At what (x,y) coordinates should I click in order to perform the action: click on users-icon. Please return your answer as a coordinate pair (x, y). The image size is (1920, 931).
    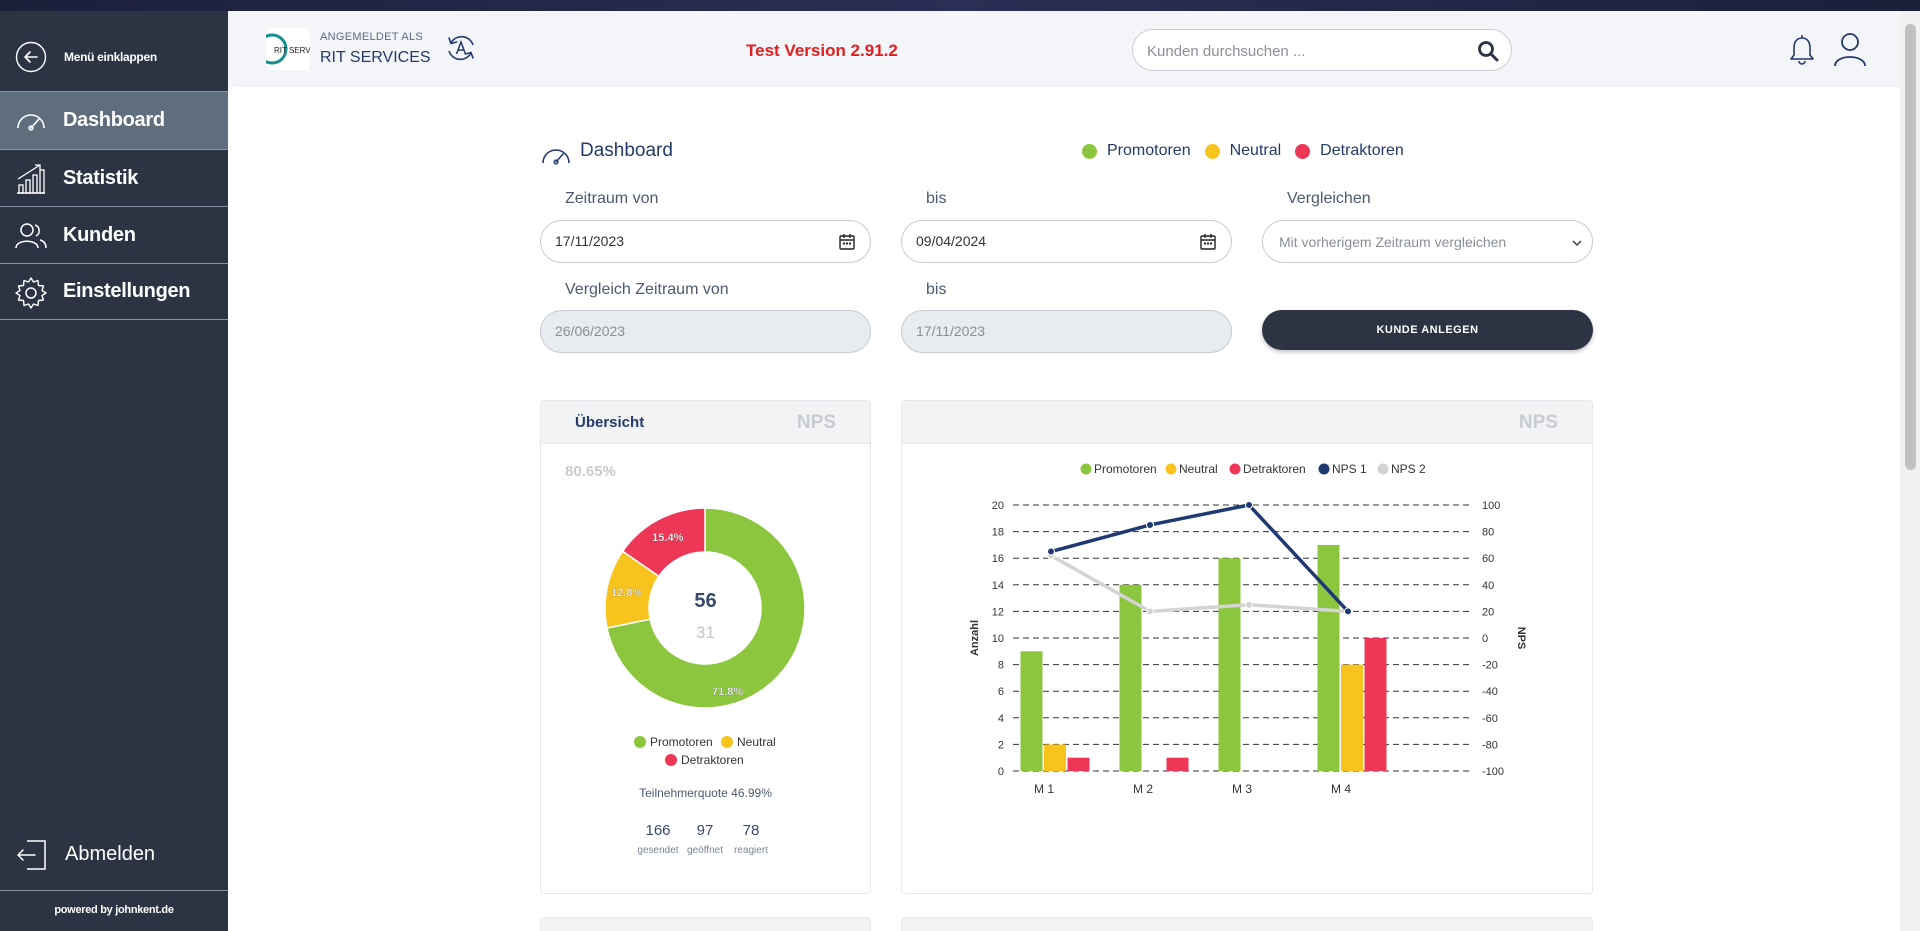
    Looking at the image, I should click on (31, 236).